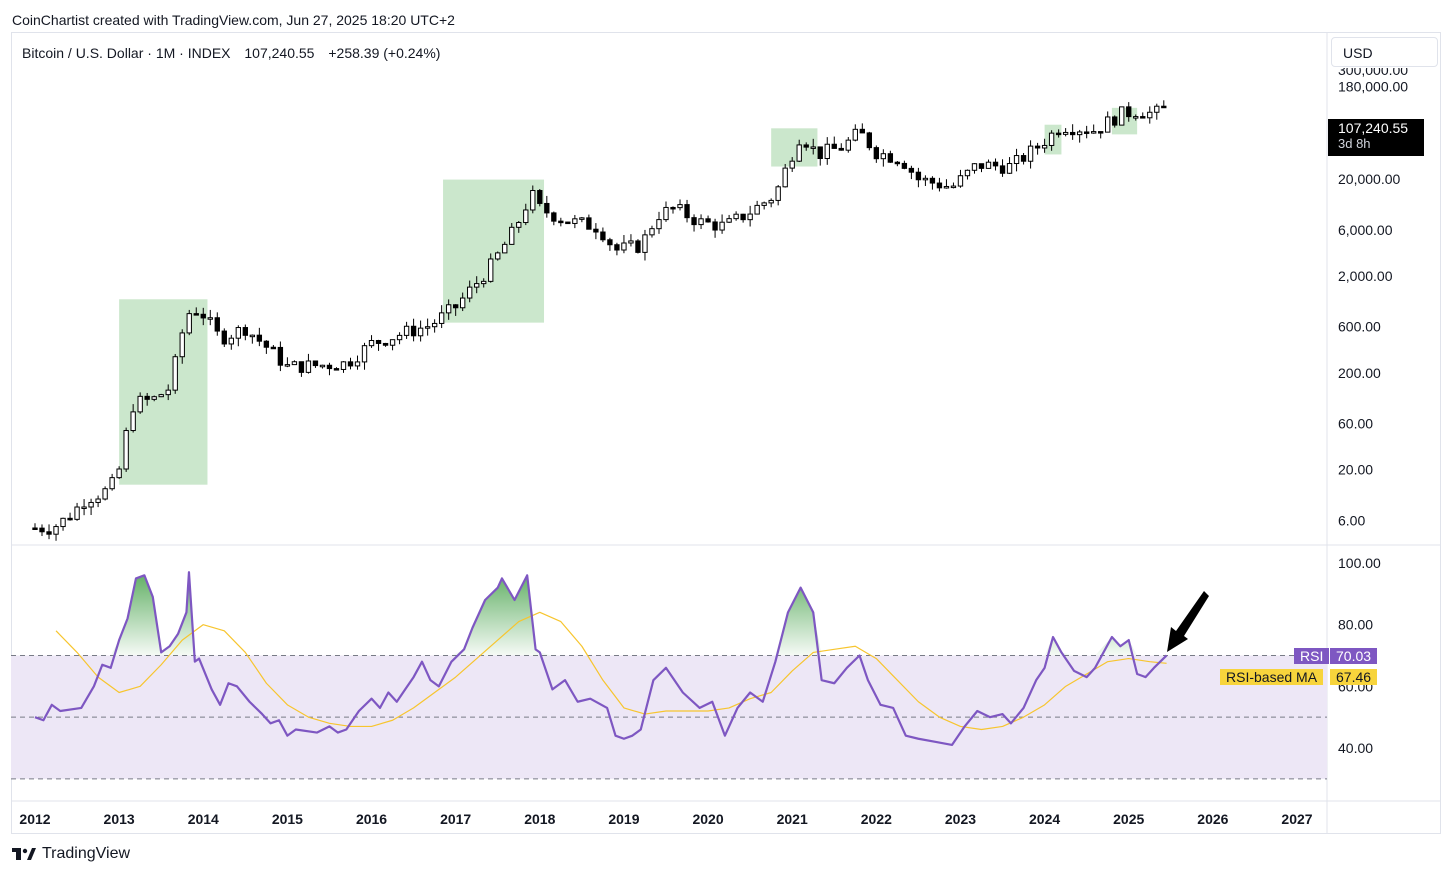 The image size is (1456, 877). What do you see at coordinates (1272, 677) in the screenshot?
I see `rsi-ma-legend-label: RSI-based MA` at bounding box center [1272, 677].